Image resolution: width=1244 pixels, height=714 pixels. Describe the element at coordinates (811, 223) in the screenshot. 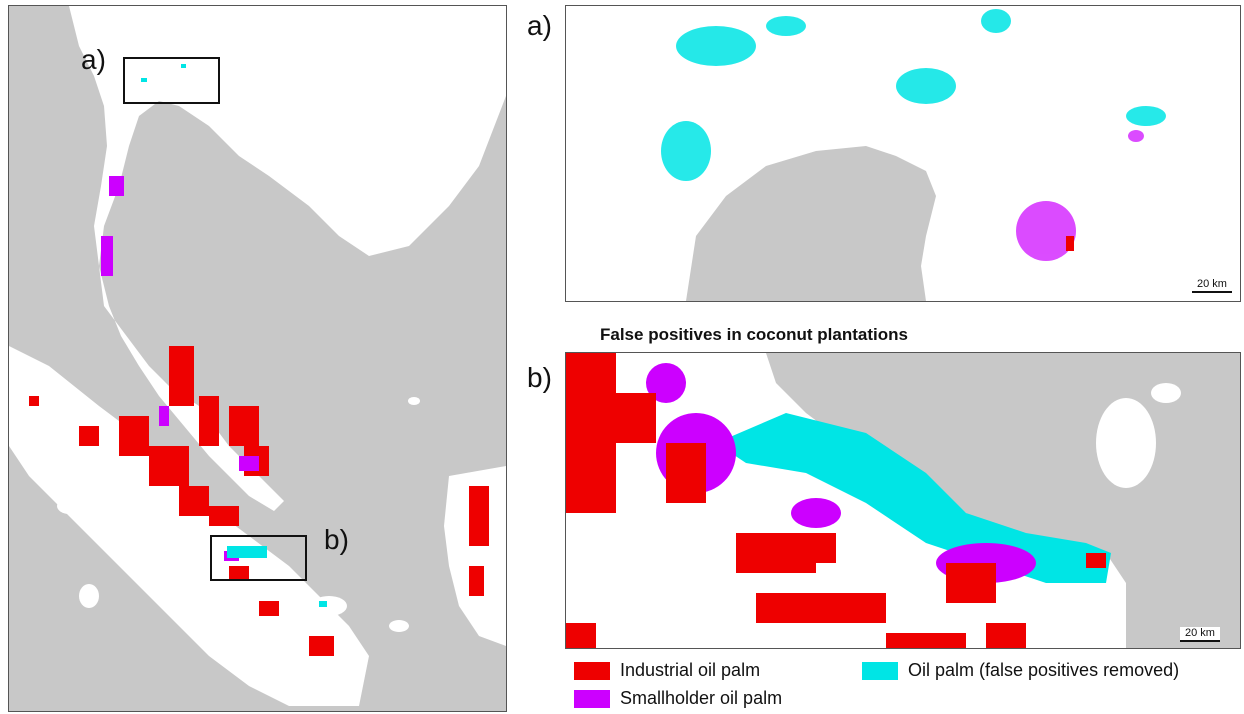

I see `gulf-water` at that location.